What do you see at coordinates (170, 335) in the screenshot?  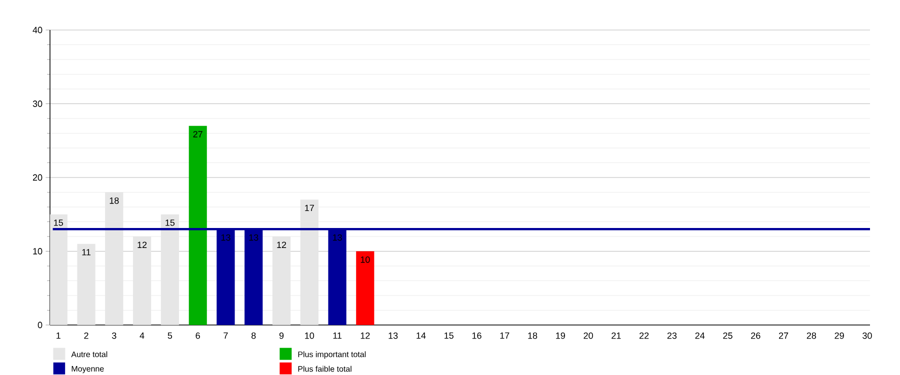 I see `x-tick-label: 5` at bounding box center [170, 335].